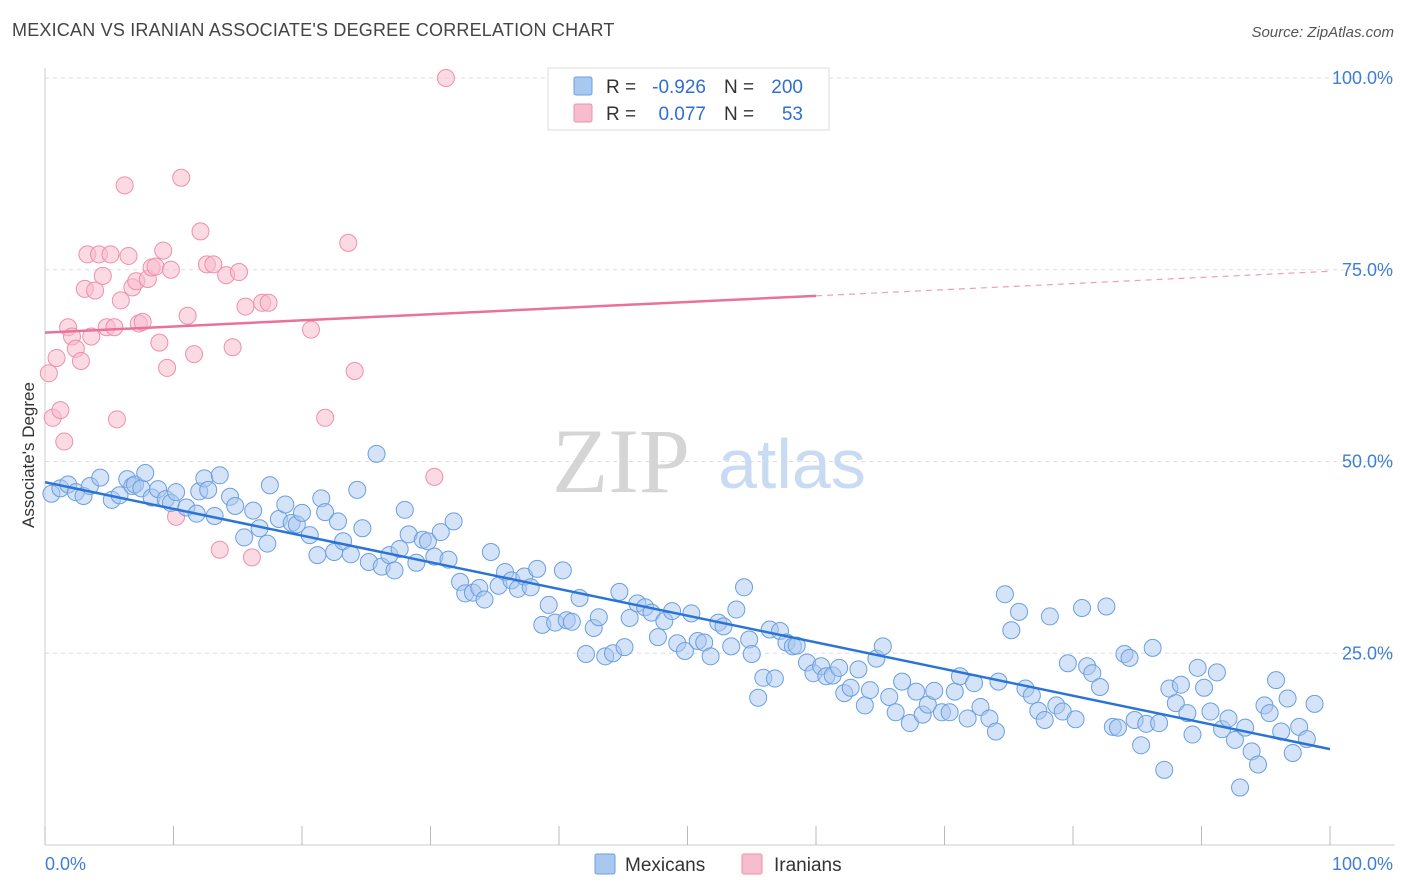  I want to click on legend-r-value: -0.926, so click(679, 87).